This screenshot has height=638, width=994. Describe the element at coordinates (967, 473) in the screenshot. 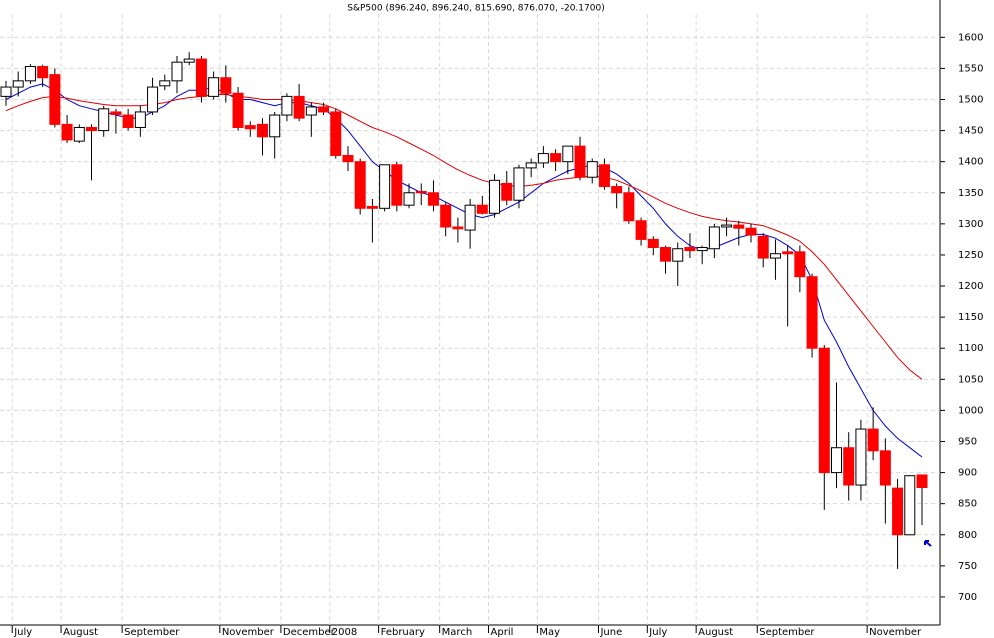

I see `y-tick-label: 900` at that location.